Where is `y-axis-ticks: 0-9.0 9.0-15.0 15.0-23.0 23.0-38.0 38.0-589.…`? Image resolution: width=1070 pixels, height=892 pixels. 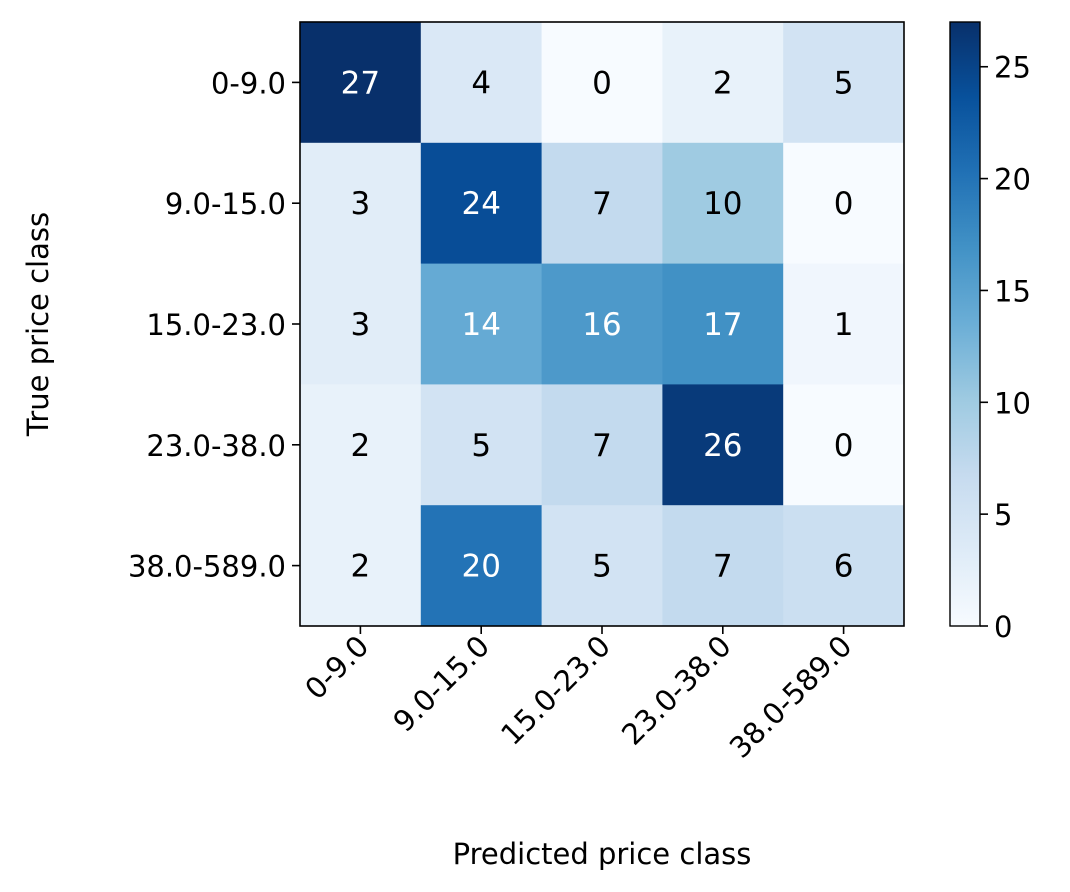
y-axis-ticks: 0-9.0 9.0-15.0 15.0-23.0 23.0-38.0 38.0-589.… is located at coordinates (214, 325).